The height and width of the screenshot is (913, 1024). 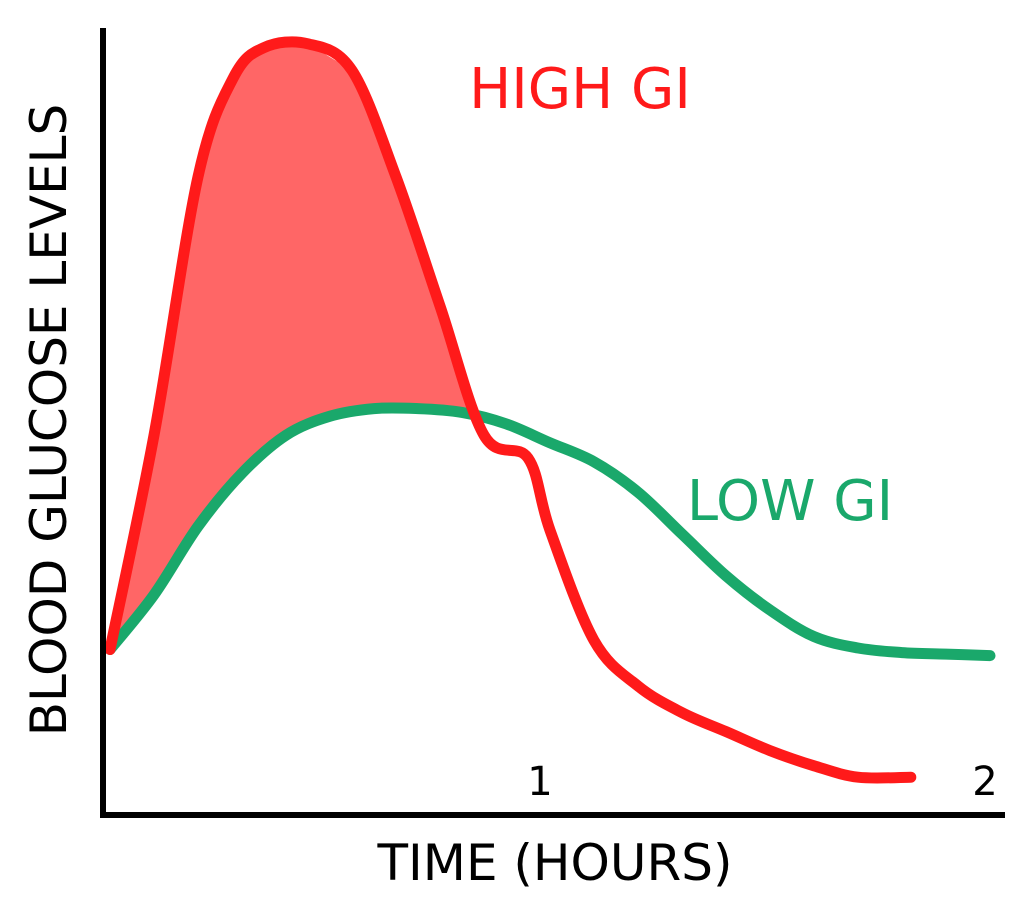 What do you see at coordinates (49, 420) in the screenshot?
I see `y-axis-label: BLOOD GLUCOSE LEVELS` at bounding box center [49, 420].